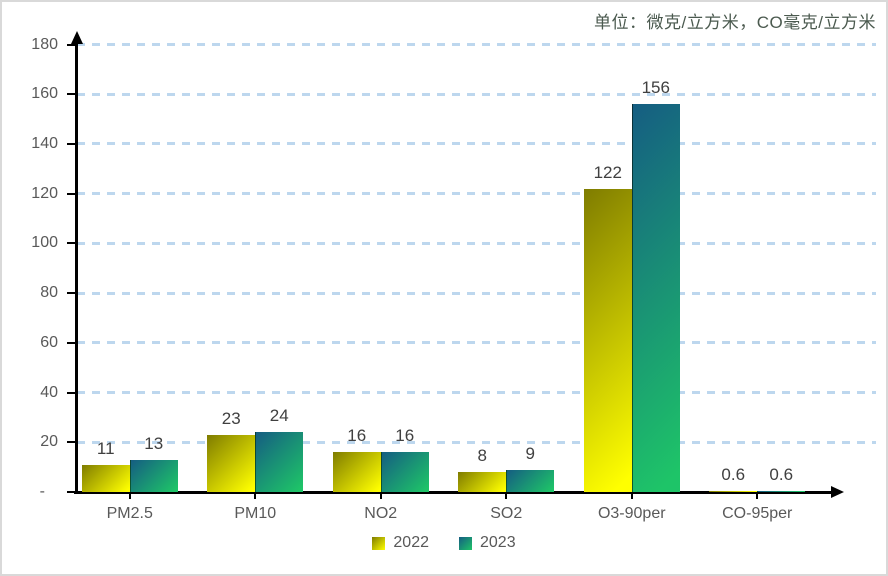 Image resolution: width=888 pixels, height=576 pixels. I want to click on bar-2022-PM2.5, so click(105, 478).